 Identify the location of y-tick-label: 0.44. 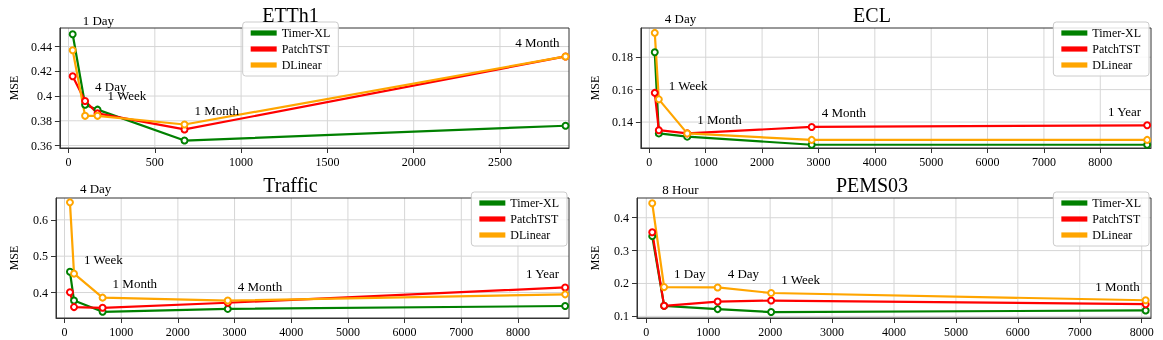
(41, 46).